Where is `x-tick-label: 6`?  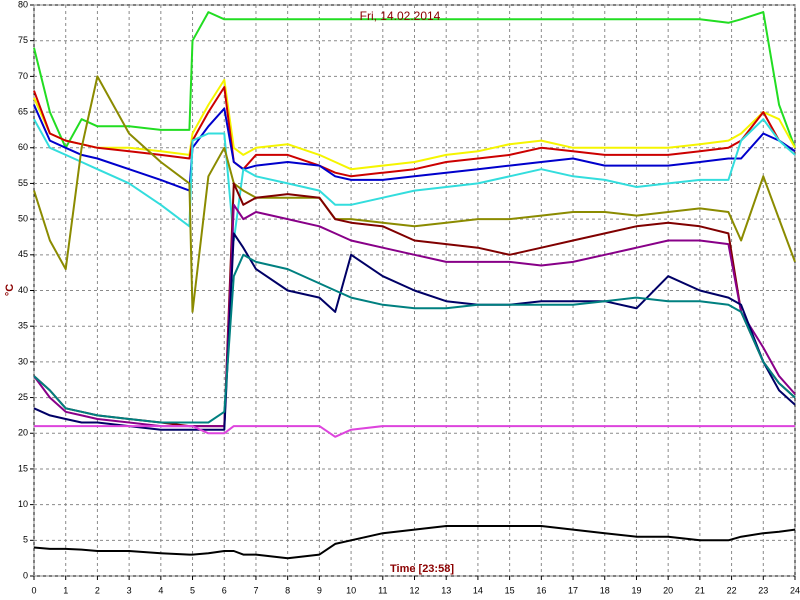 x-tick-label: 6 is located at coordinates (224, 590).